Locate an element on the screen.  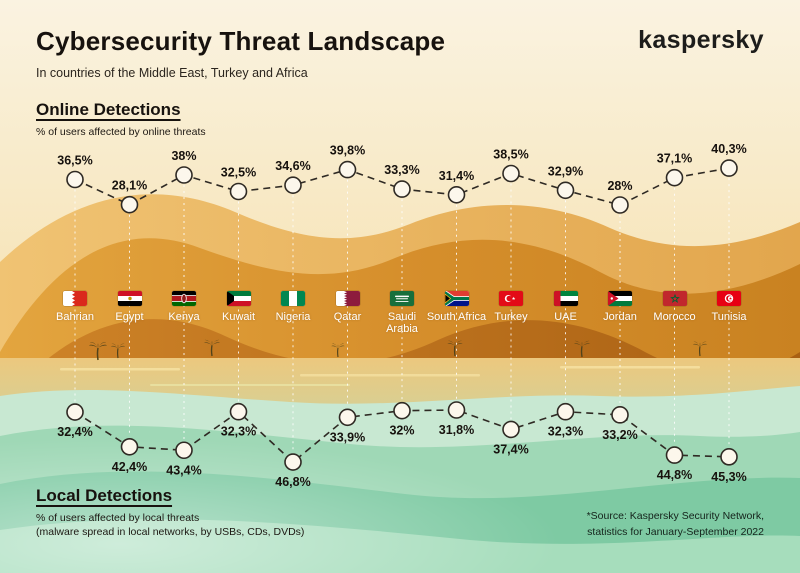
local-point-south-africa is located at coordinates (456, 410).